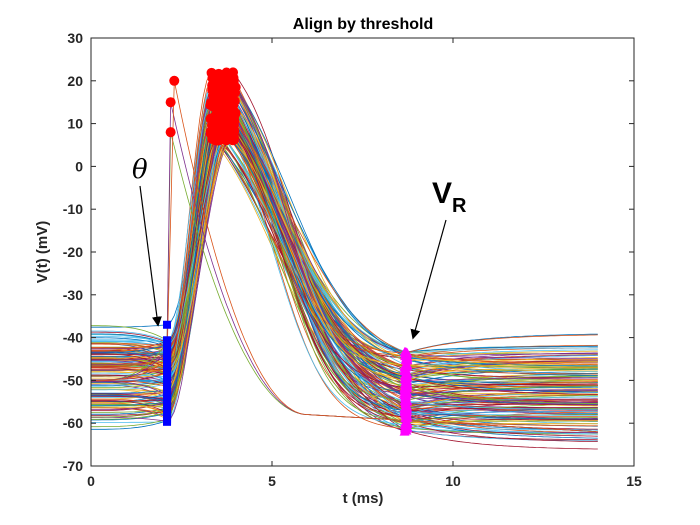 The image size is (700, 525). I want to click on y-tick-label: 30, so click(75, 38).